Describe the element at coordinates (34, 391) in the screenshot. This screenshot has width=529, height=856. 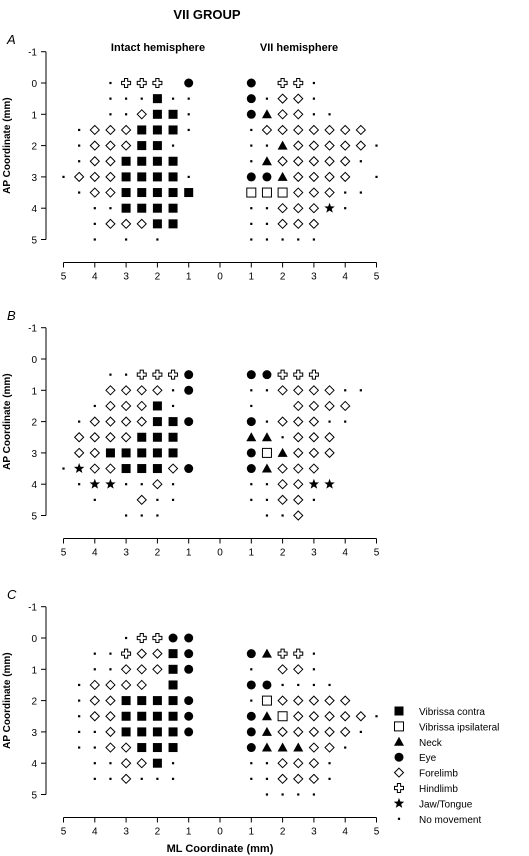
I see `y-tick-label: 1` at that location.